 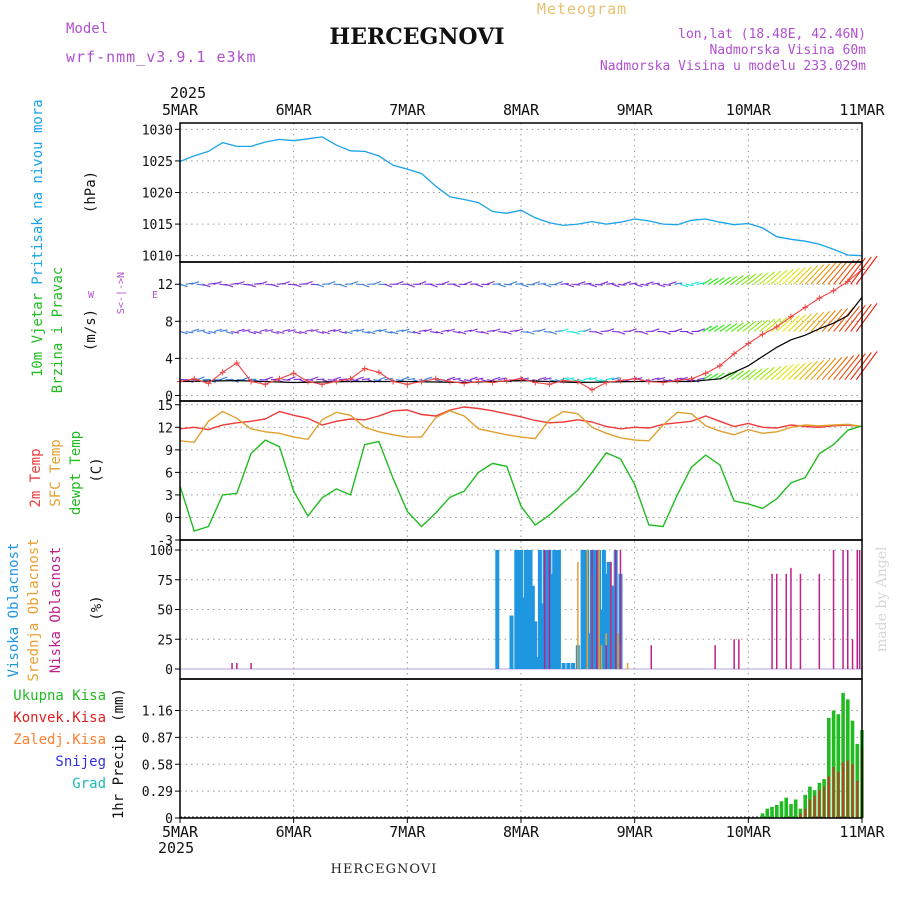 I want to click on pressure-ytick-label: 1010, so click(x=157, y=257).